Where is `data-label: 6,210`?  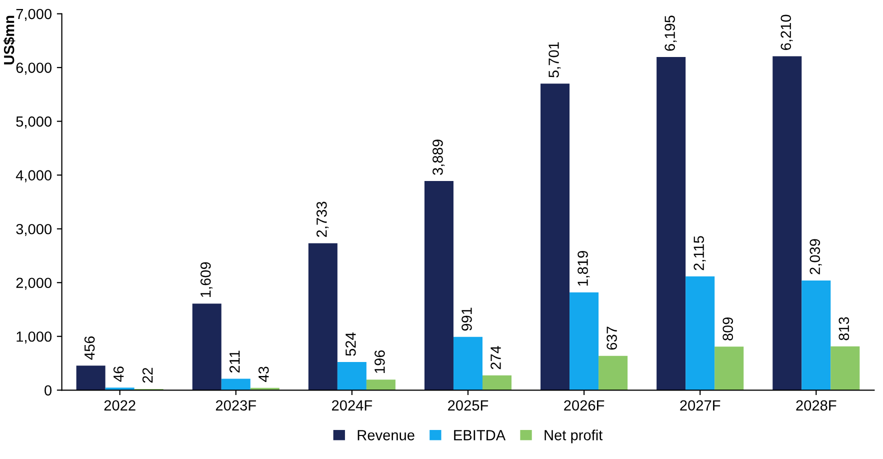
data-label: 6,210 is located at coordinates (786, 32).